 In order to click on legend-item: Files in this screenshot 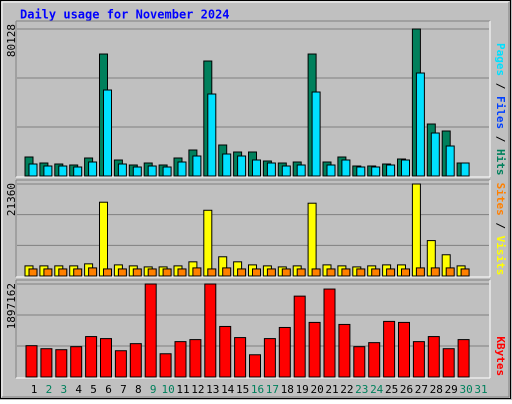, I will do `click(500, 112)`.